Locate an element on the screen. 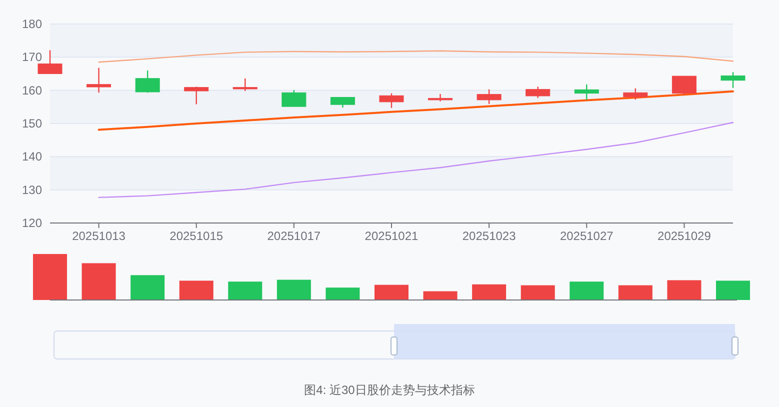 Image resolution: width=779 pixels, height=407 pixels. x-tick-label: 20251013 is located at coordinates (99, 236).